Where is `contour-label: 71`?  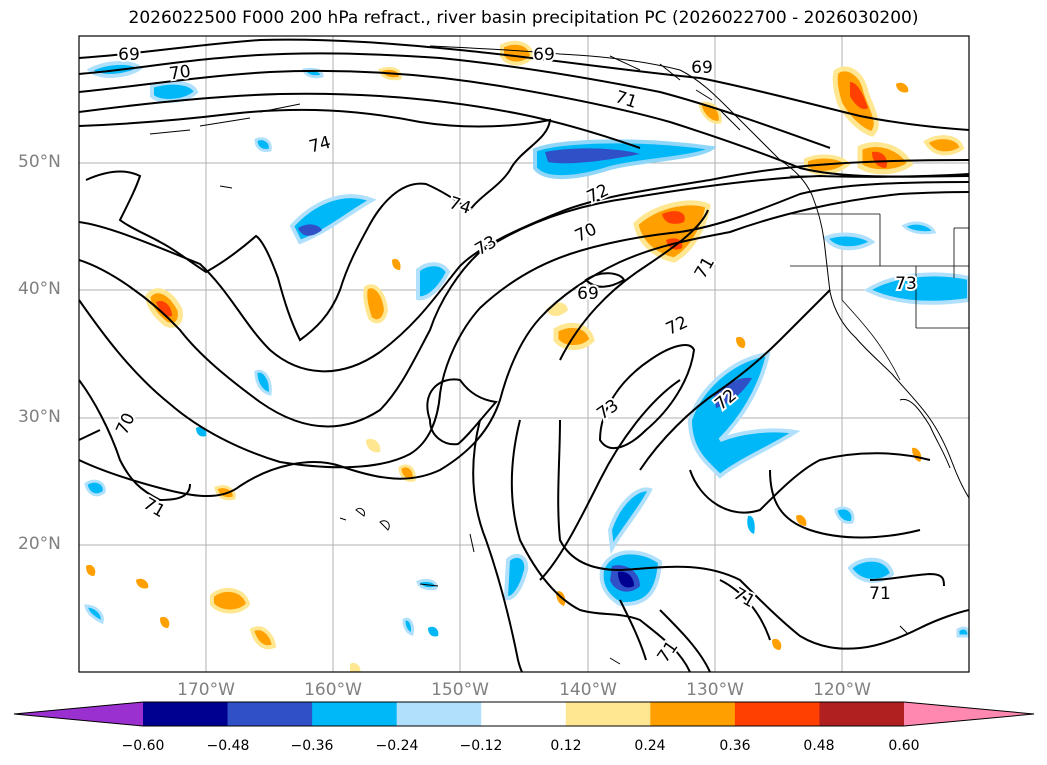
contour-label: 71 is located at coordinates (880, 594).